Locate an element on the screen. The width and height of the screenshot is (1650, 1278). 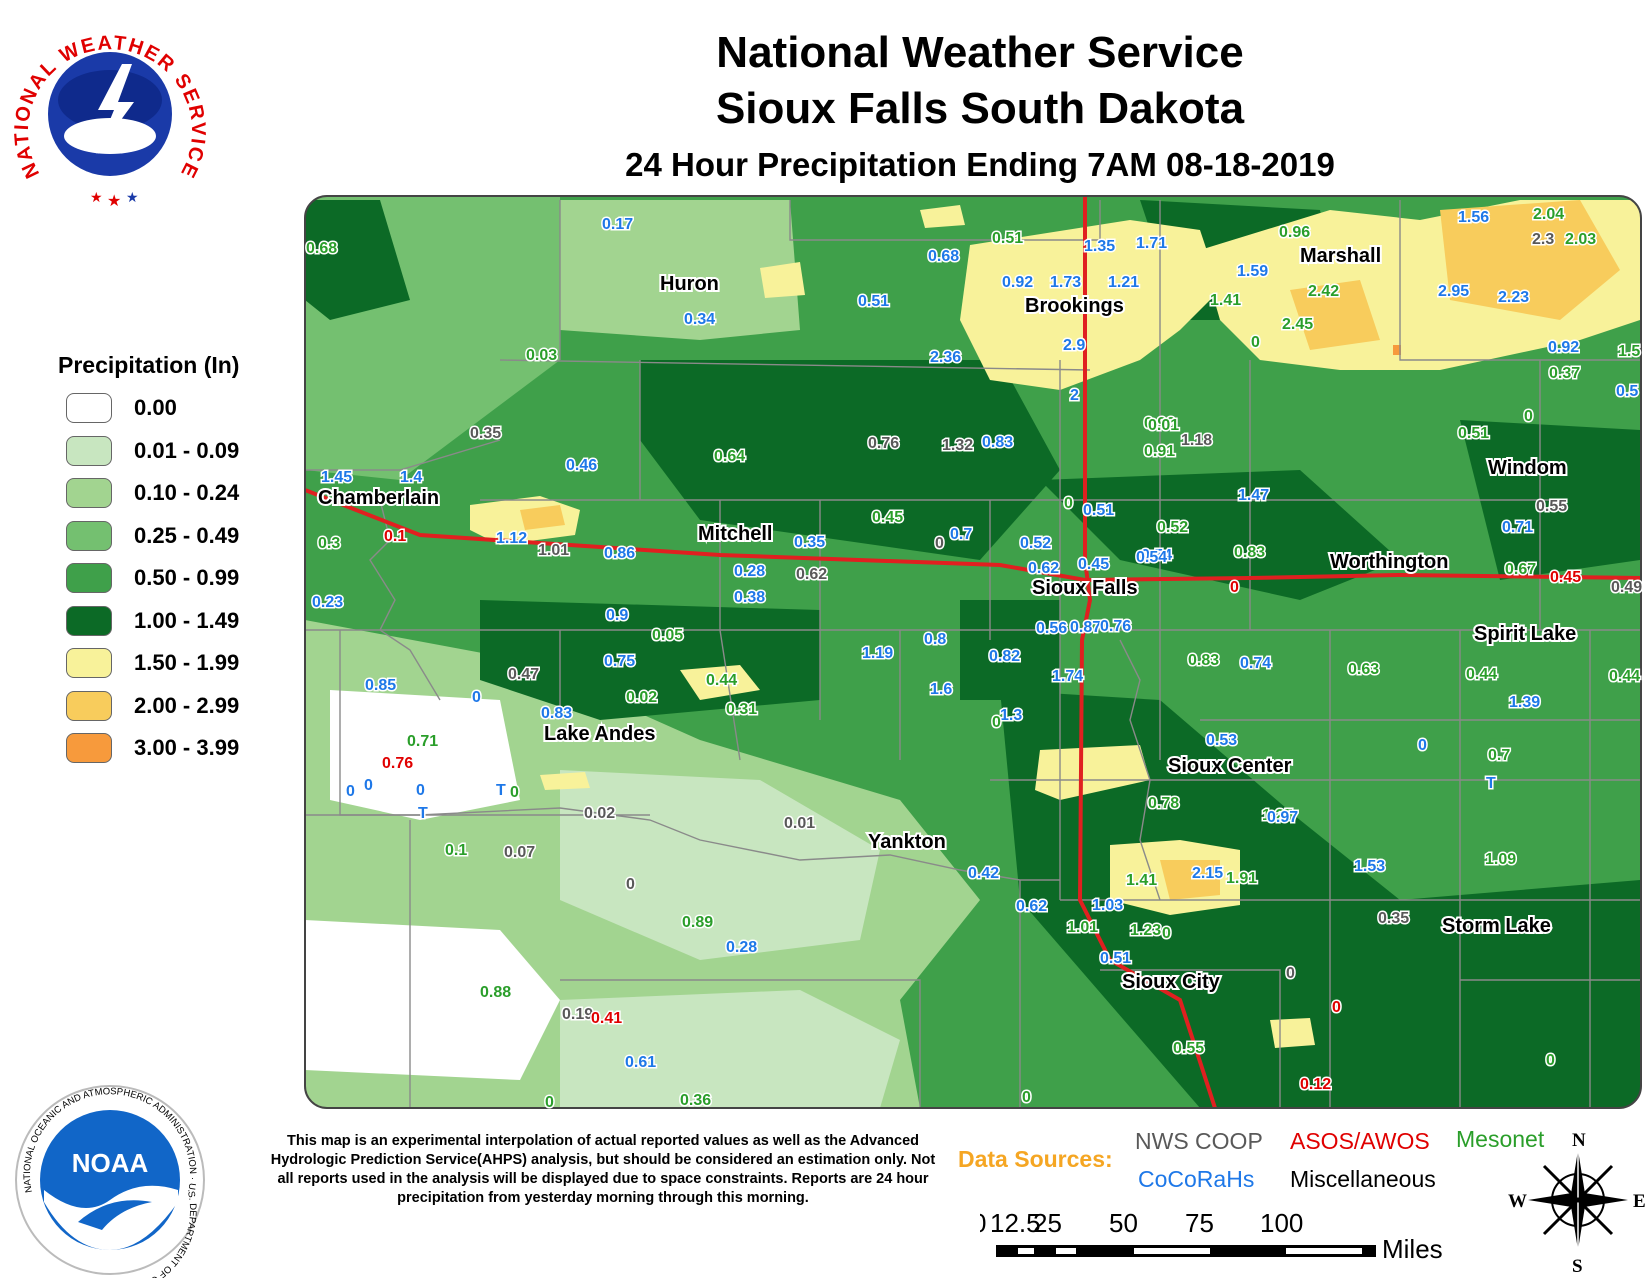
compass-n: N is located at coordinates (1579, 1140).